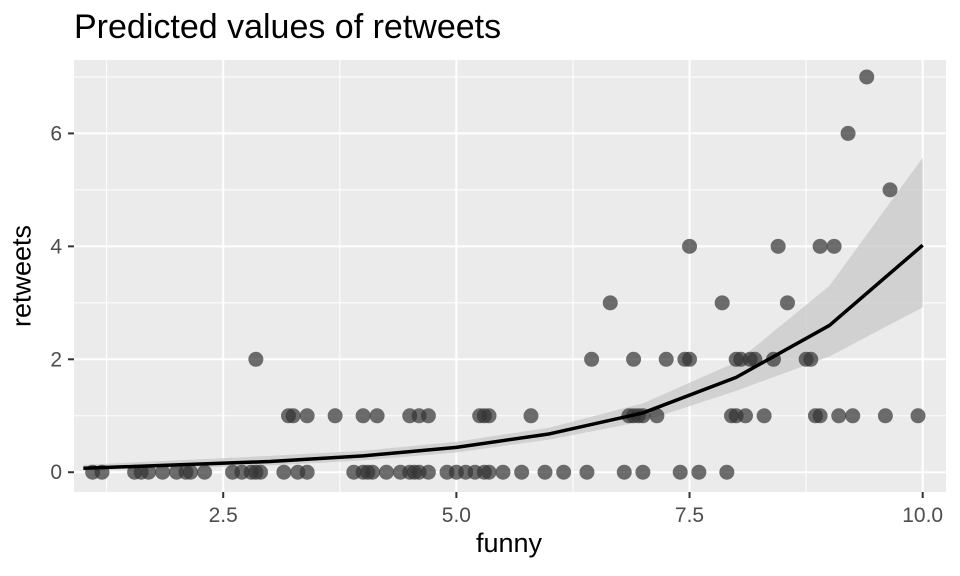 This screenshot has width=960, height=576. Describe the element at coordinates (456, 515) in the screenshot. I see `x-tick-label: 5.0` at that location.